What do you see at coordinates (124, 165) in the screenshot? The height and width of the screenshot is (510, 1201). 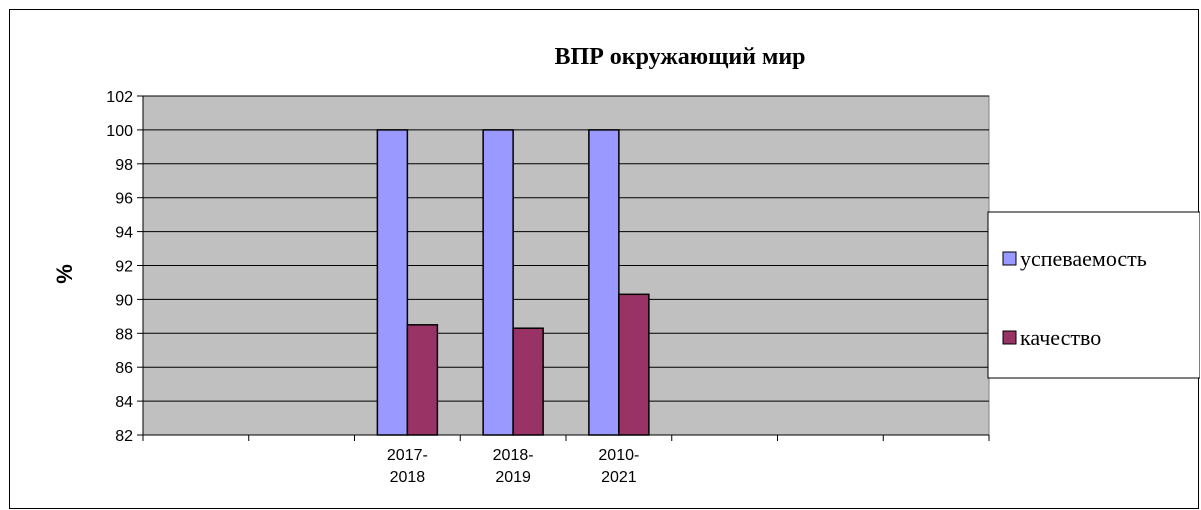 I see `y-tick-label-98: 98` at bounding box center [124, 165].